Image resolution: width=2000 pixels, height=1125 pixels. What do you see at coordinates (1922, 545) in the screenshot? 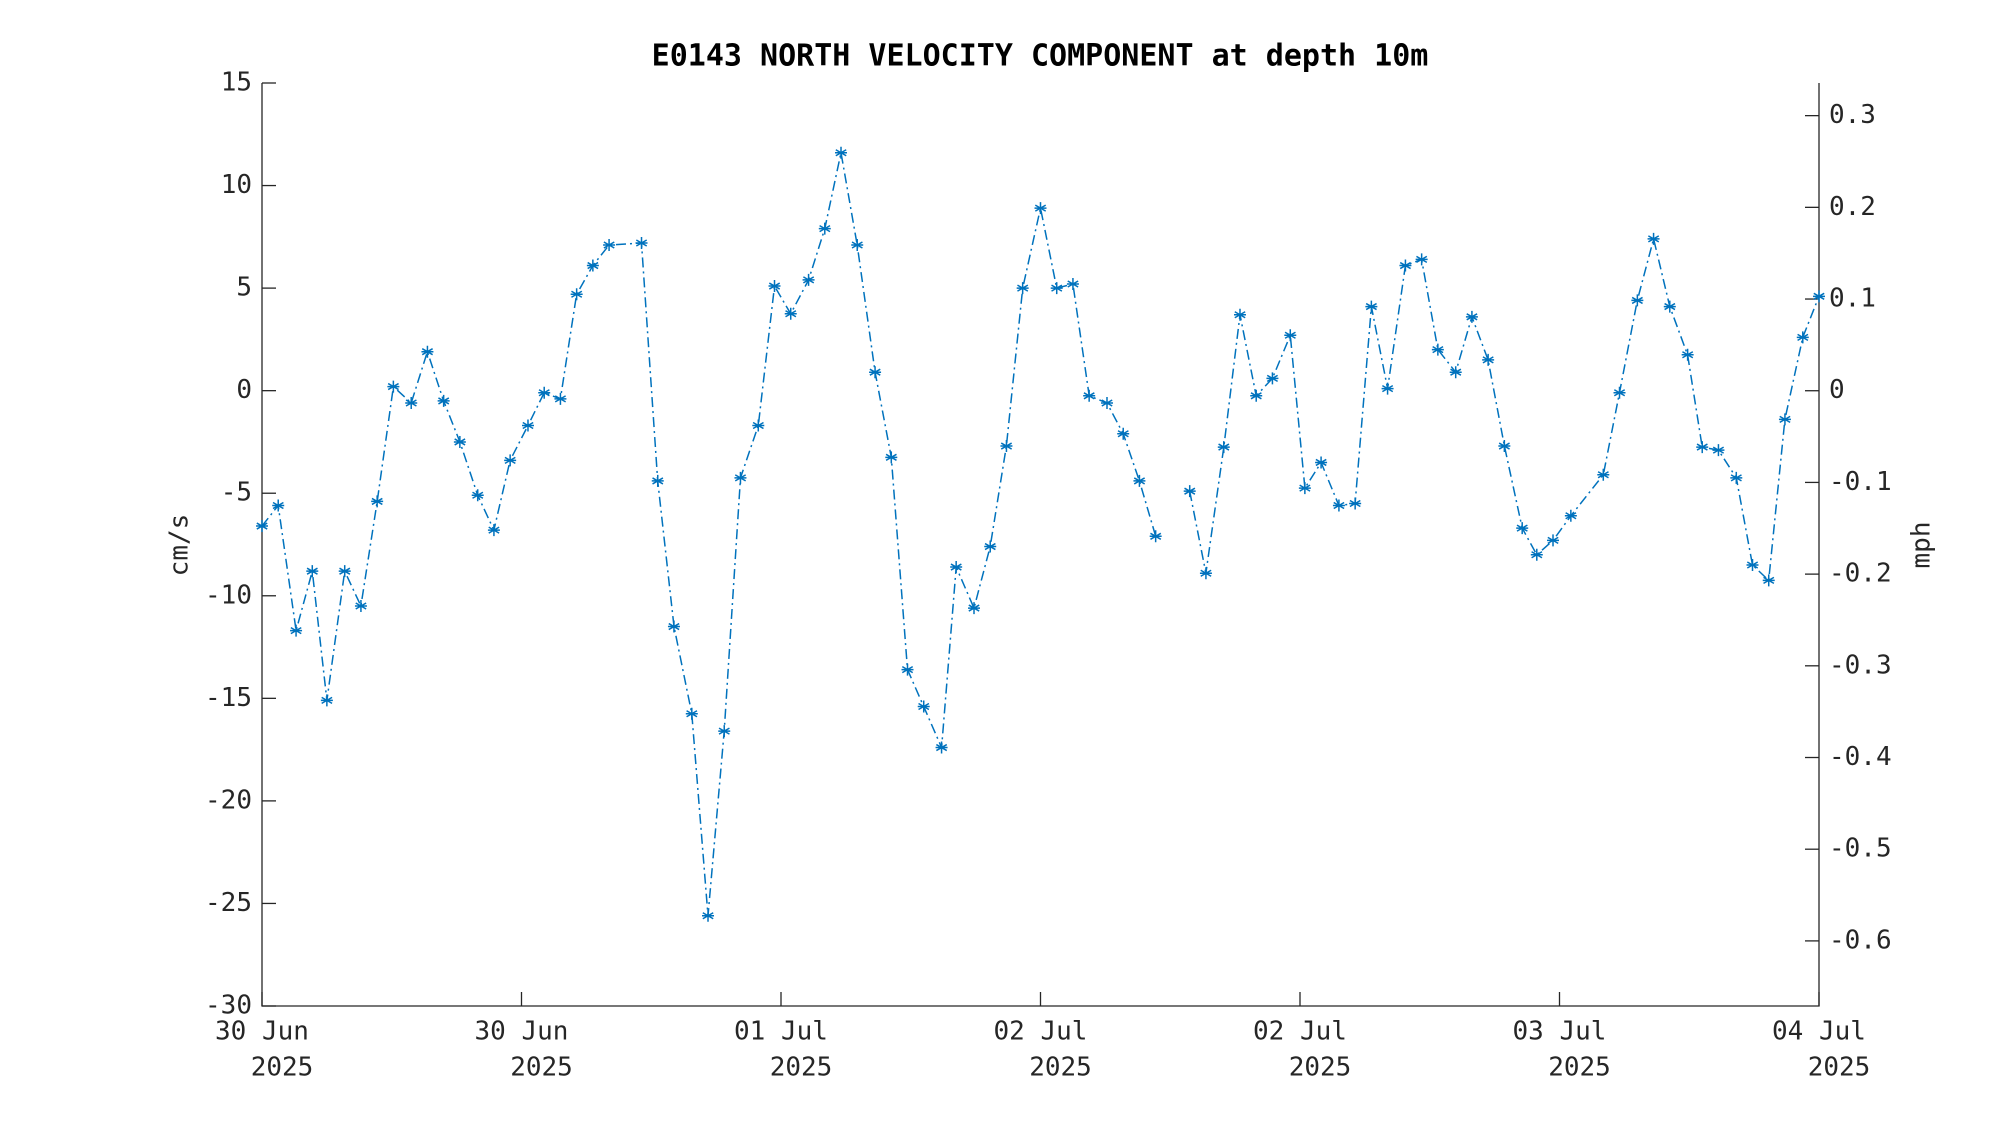
I see `y2-axis-label: mph` at bounding box center [1922, 545].